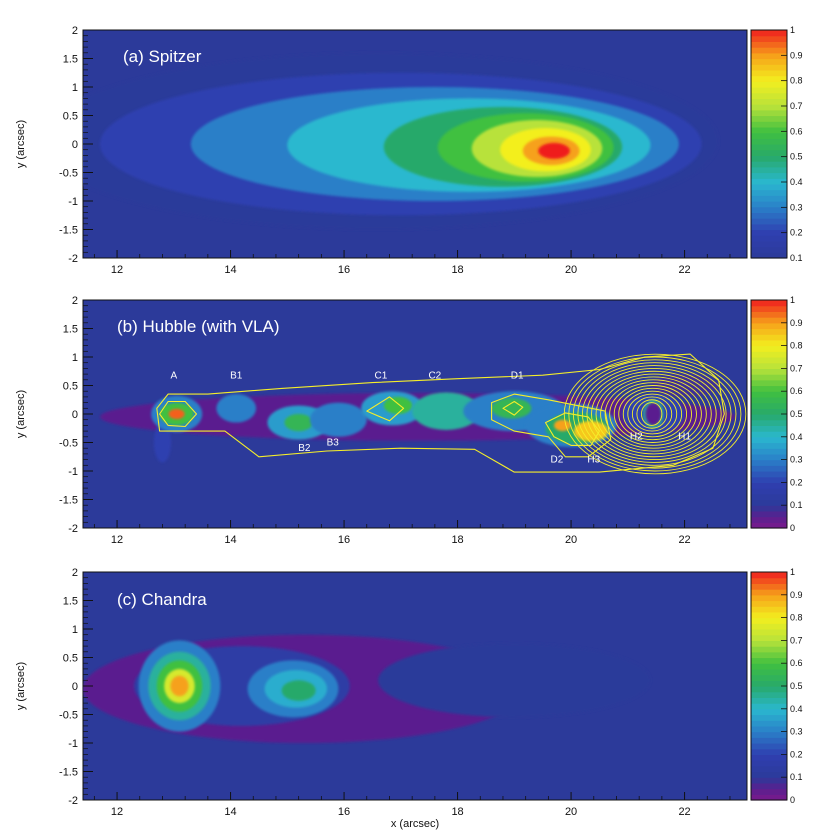  What do you see at coordinates (457, 270) in the screenshot?
I see `x-tick-label: 18` at bounding box center [457, 270].